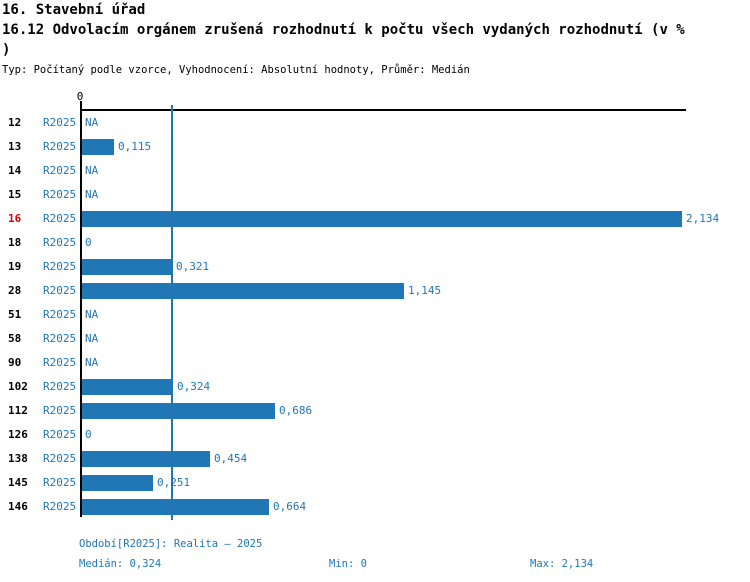 The image size is (750, 582). I want to click on row-category-label: 28, so click(15, 290).